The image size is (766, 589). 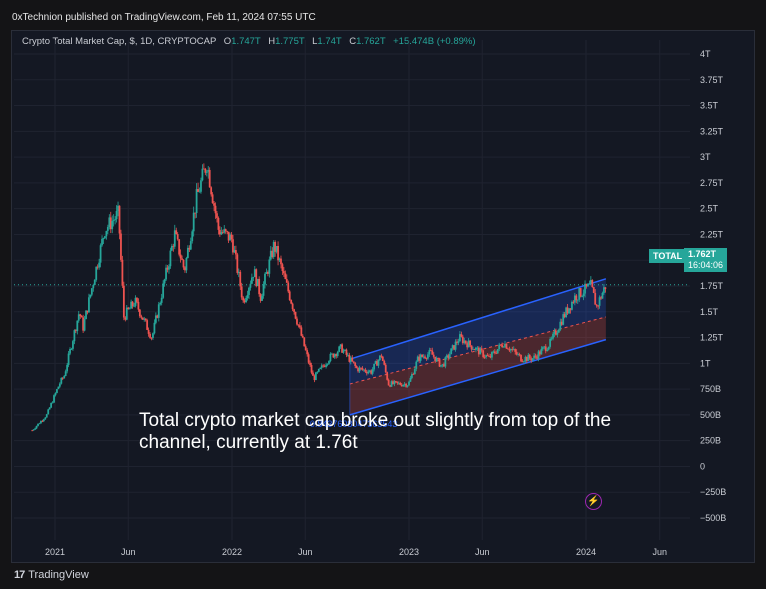 What do you see at coordinates (55, 552) in the screenshot?
I see `x-tick-label: 2021` at bounding box center [55, 552].